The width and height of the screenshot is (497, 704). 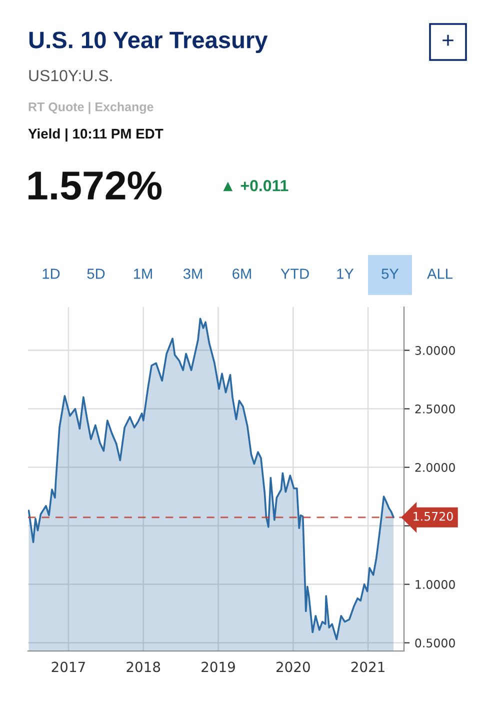 I want to click on y-tick-label: 2.5000, so click(x=435, y=409).